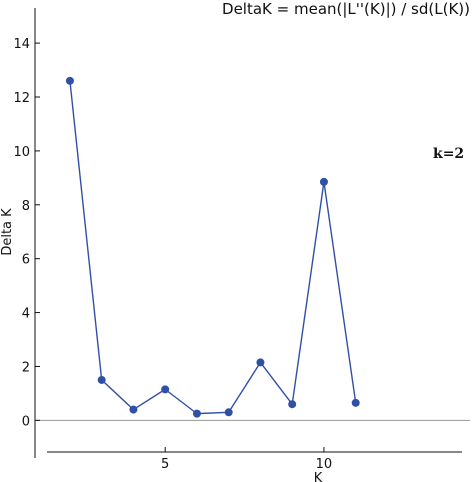 The width and height of the screenshot is (474, 482). Describe the element at coordinates (165, 464) in the screenshot. I see `x-tick-label: 5` at that location.